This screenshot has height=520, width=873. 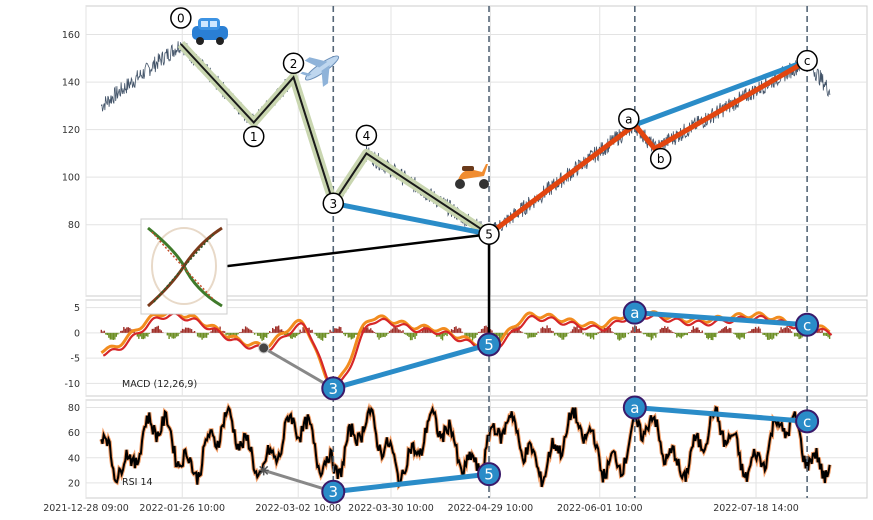 I want to click on scooter-seat, so click(x=468, y=168).